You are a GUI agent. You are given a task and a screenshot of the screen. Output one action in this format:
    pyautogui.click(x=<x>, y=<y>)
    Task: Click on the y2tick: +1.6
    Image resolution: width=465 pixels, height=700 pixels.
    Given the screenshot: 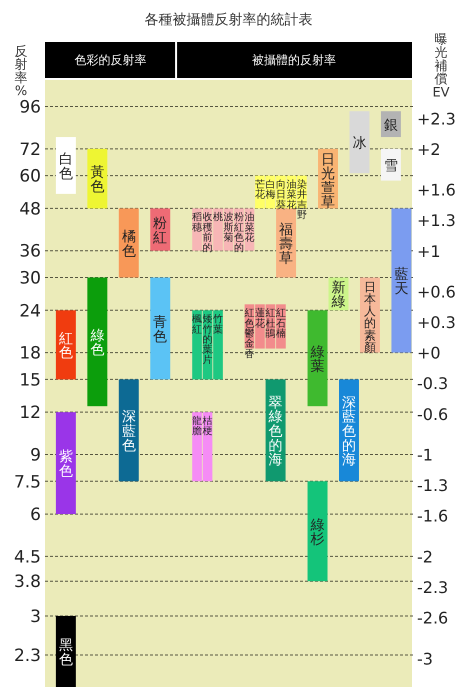 What is the action you would take?
    pyautogui.click(x=436, y=190)
    